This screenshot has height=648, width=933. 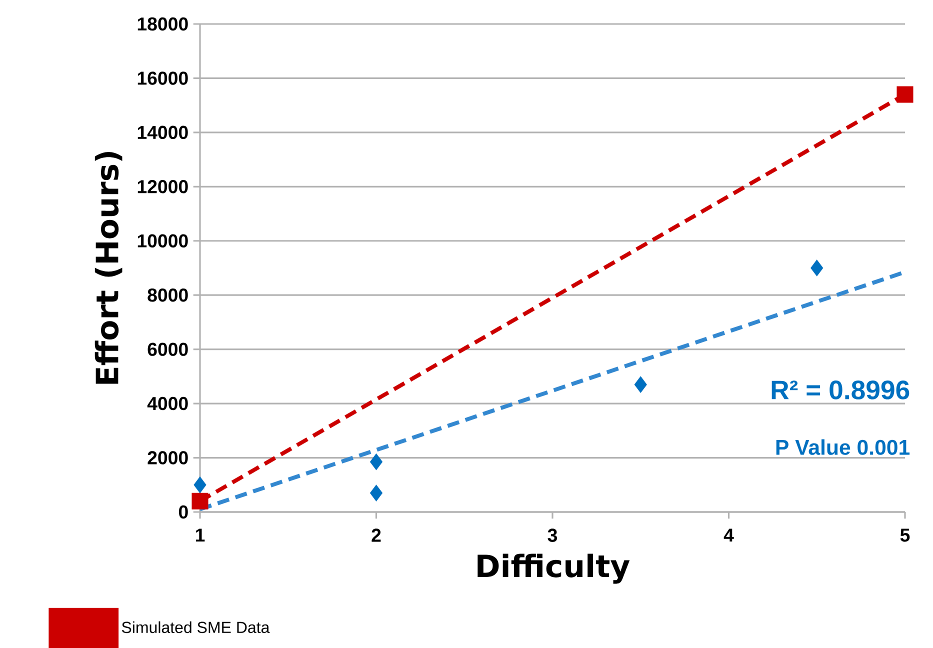 I want to click on annotation: R² = 0.8996, so click(x=841, y=390).